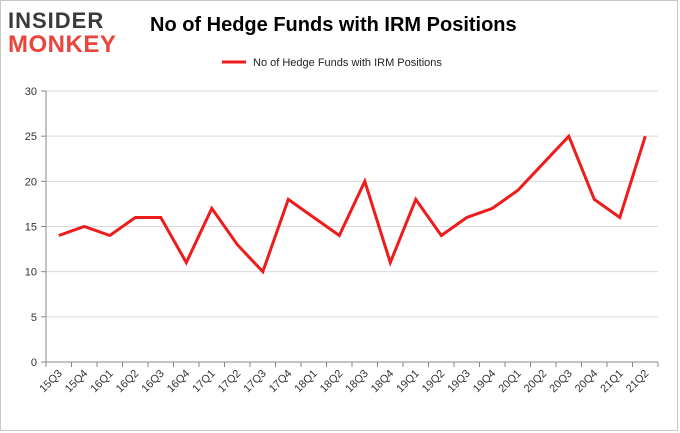  What do you see at coordinates (408, 382) in the screenshot?
I see `x-tick-label: 19Q1` at bounding box center [408, 382].